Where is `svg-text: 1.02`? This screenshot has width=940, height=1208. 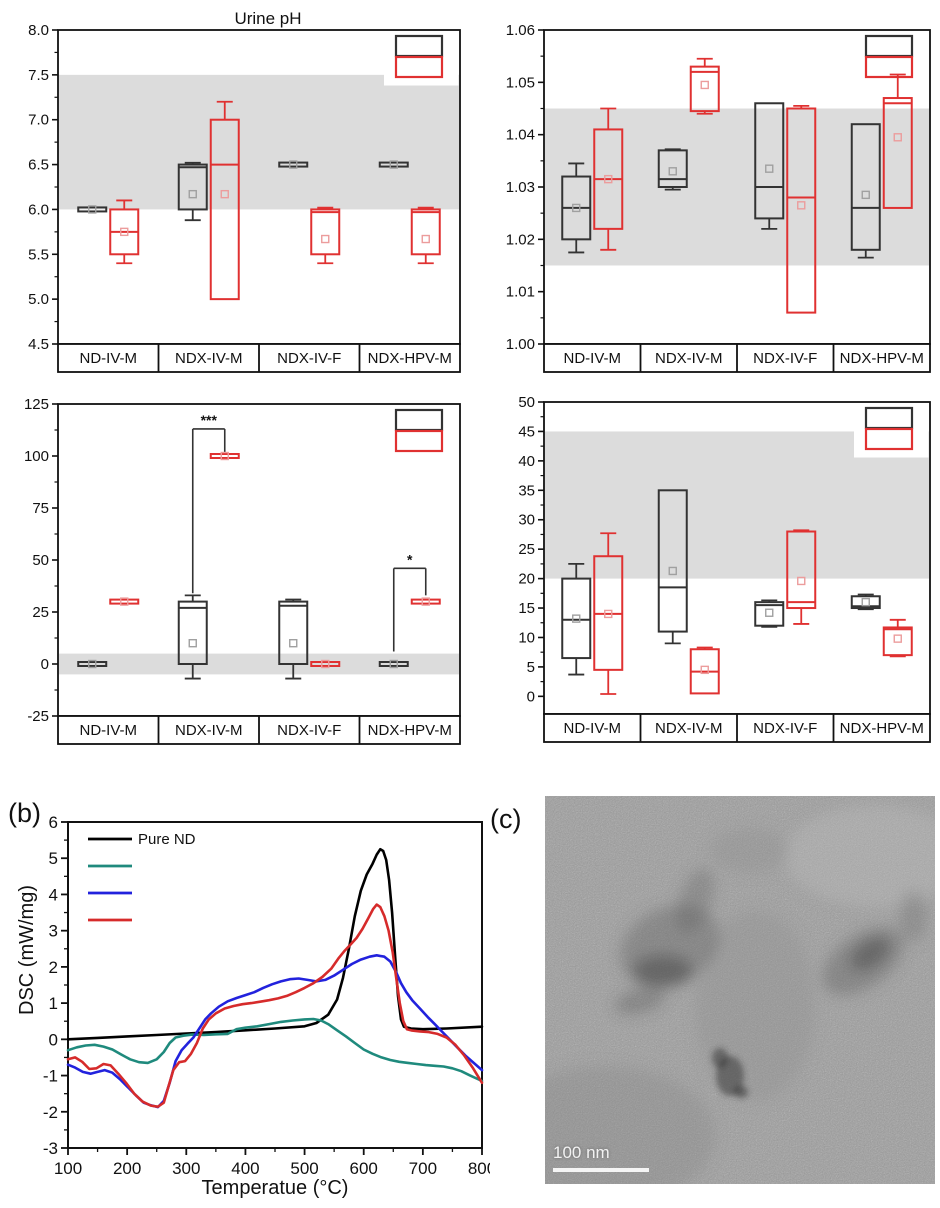 svg-text: 1.02 is located at coordinates (520, 239).